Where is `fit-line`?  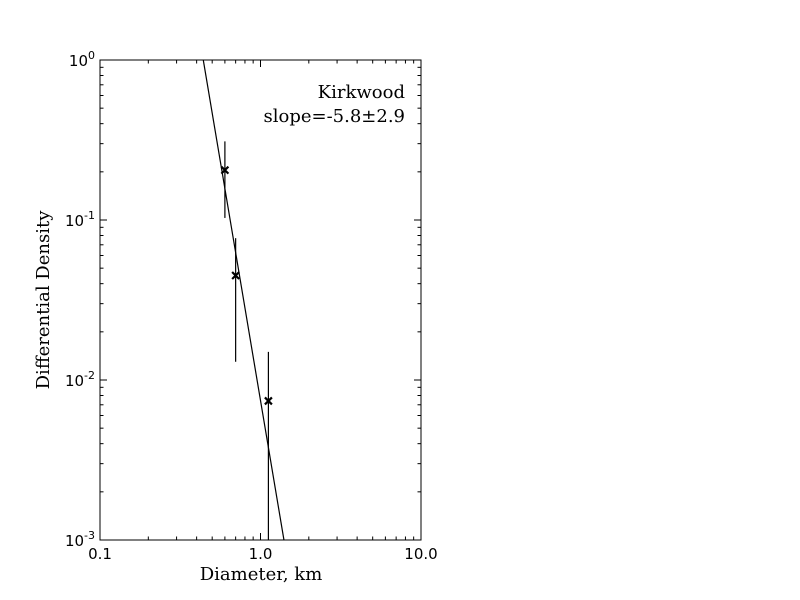 fit-line is located at coordinates (243, 300).